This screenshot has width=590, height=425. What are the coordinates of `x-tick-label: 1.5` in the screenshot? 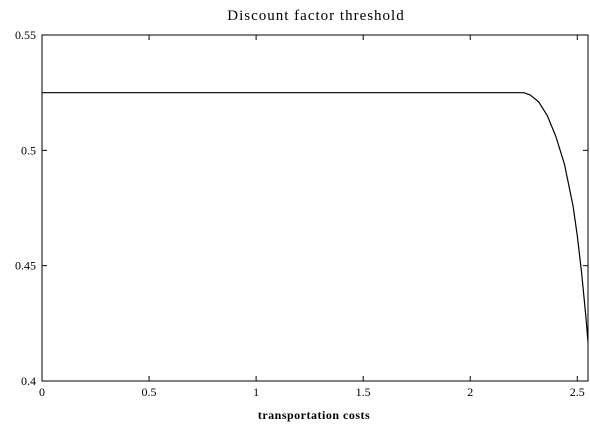 It's located at (363, 392).